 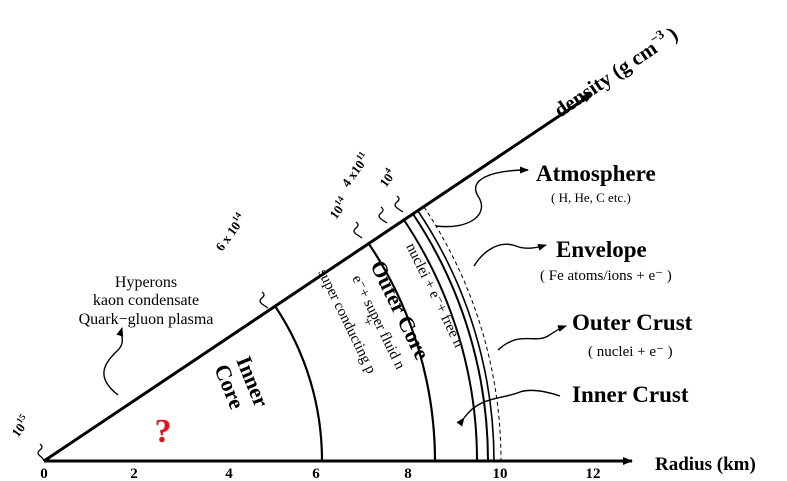 What do you see at coordinates (44, 473) in the screenshot?
I see `radius-tick: 0` at bounding box center [44, 473].